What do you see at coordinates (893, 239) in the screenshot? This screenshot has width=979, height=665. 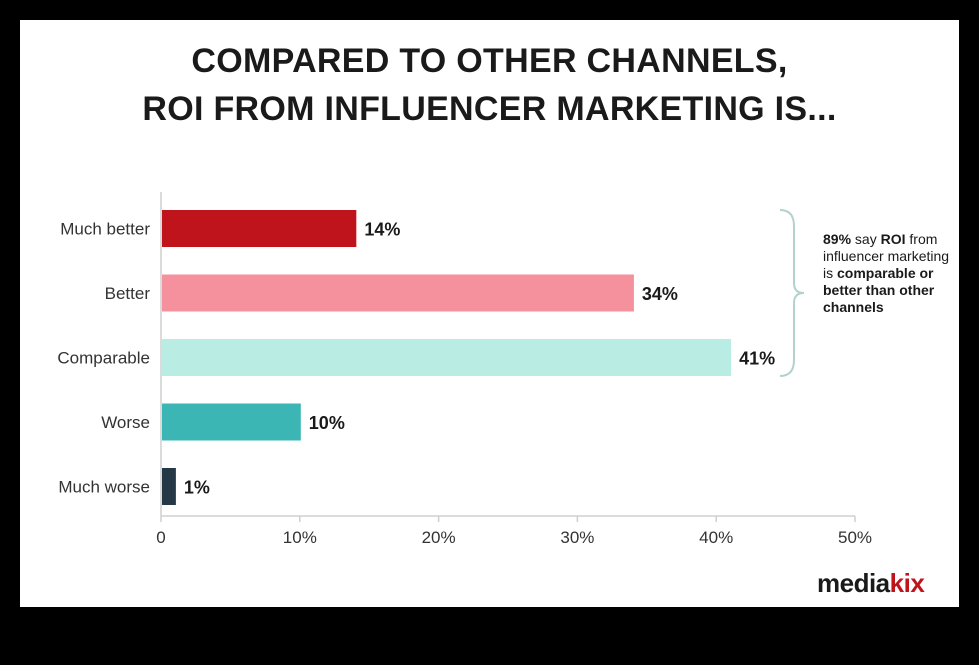 I see `annotation-roi: ROI` at bounding box center [893, 239].